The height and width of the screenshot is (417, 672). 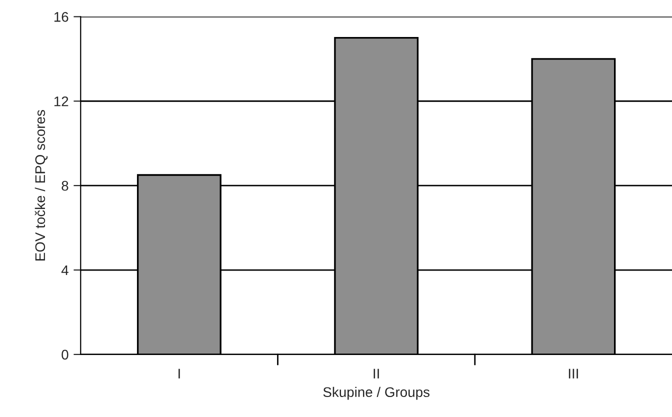 What do you see at coordinates (61, 17) in the screenshot?
I see `y-tick-label: 16` at bounding box center [61, 17].